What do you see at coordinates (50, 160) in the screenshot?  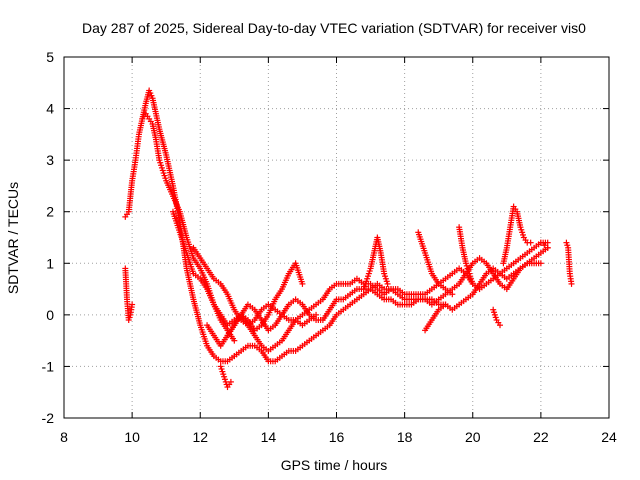 I see `y-tick-label: 3` at bounding box center [50, 160].